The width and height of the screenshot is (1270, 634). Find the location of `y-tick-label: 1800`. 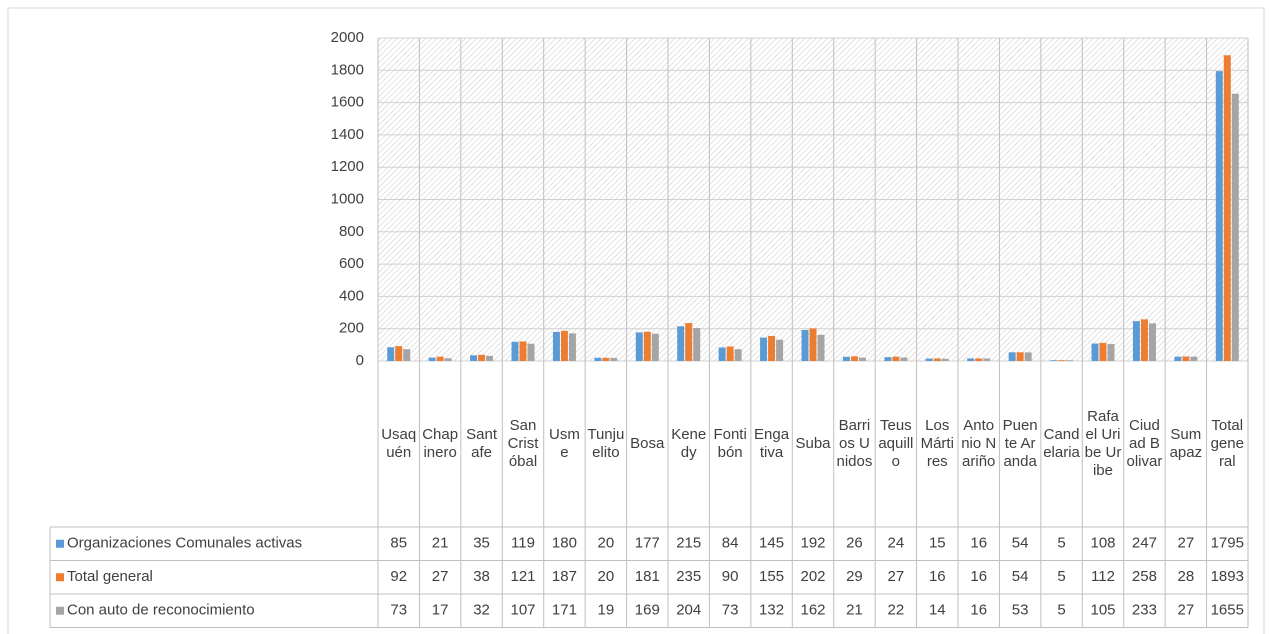

y-tick-label: 1800 is located at coordinates (347, 69).